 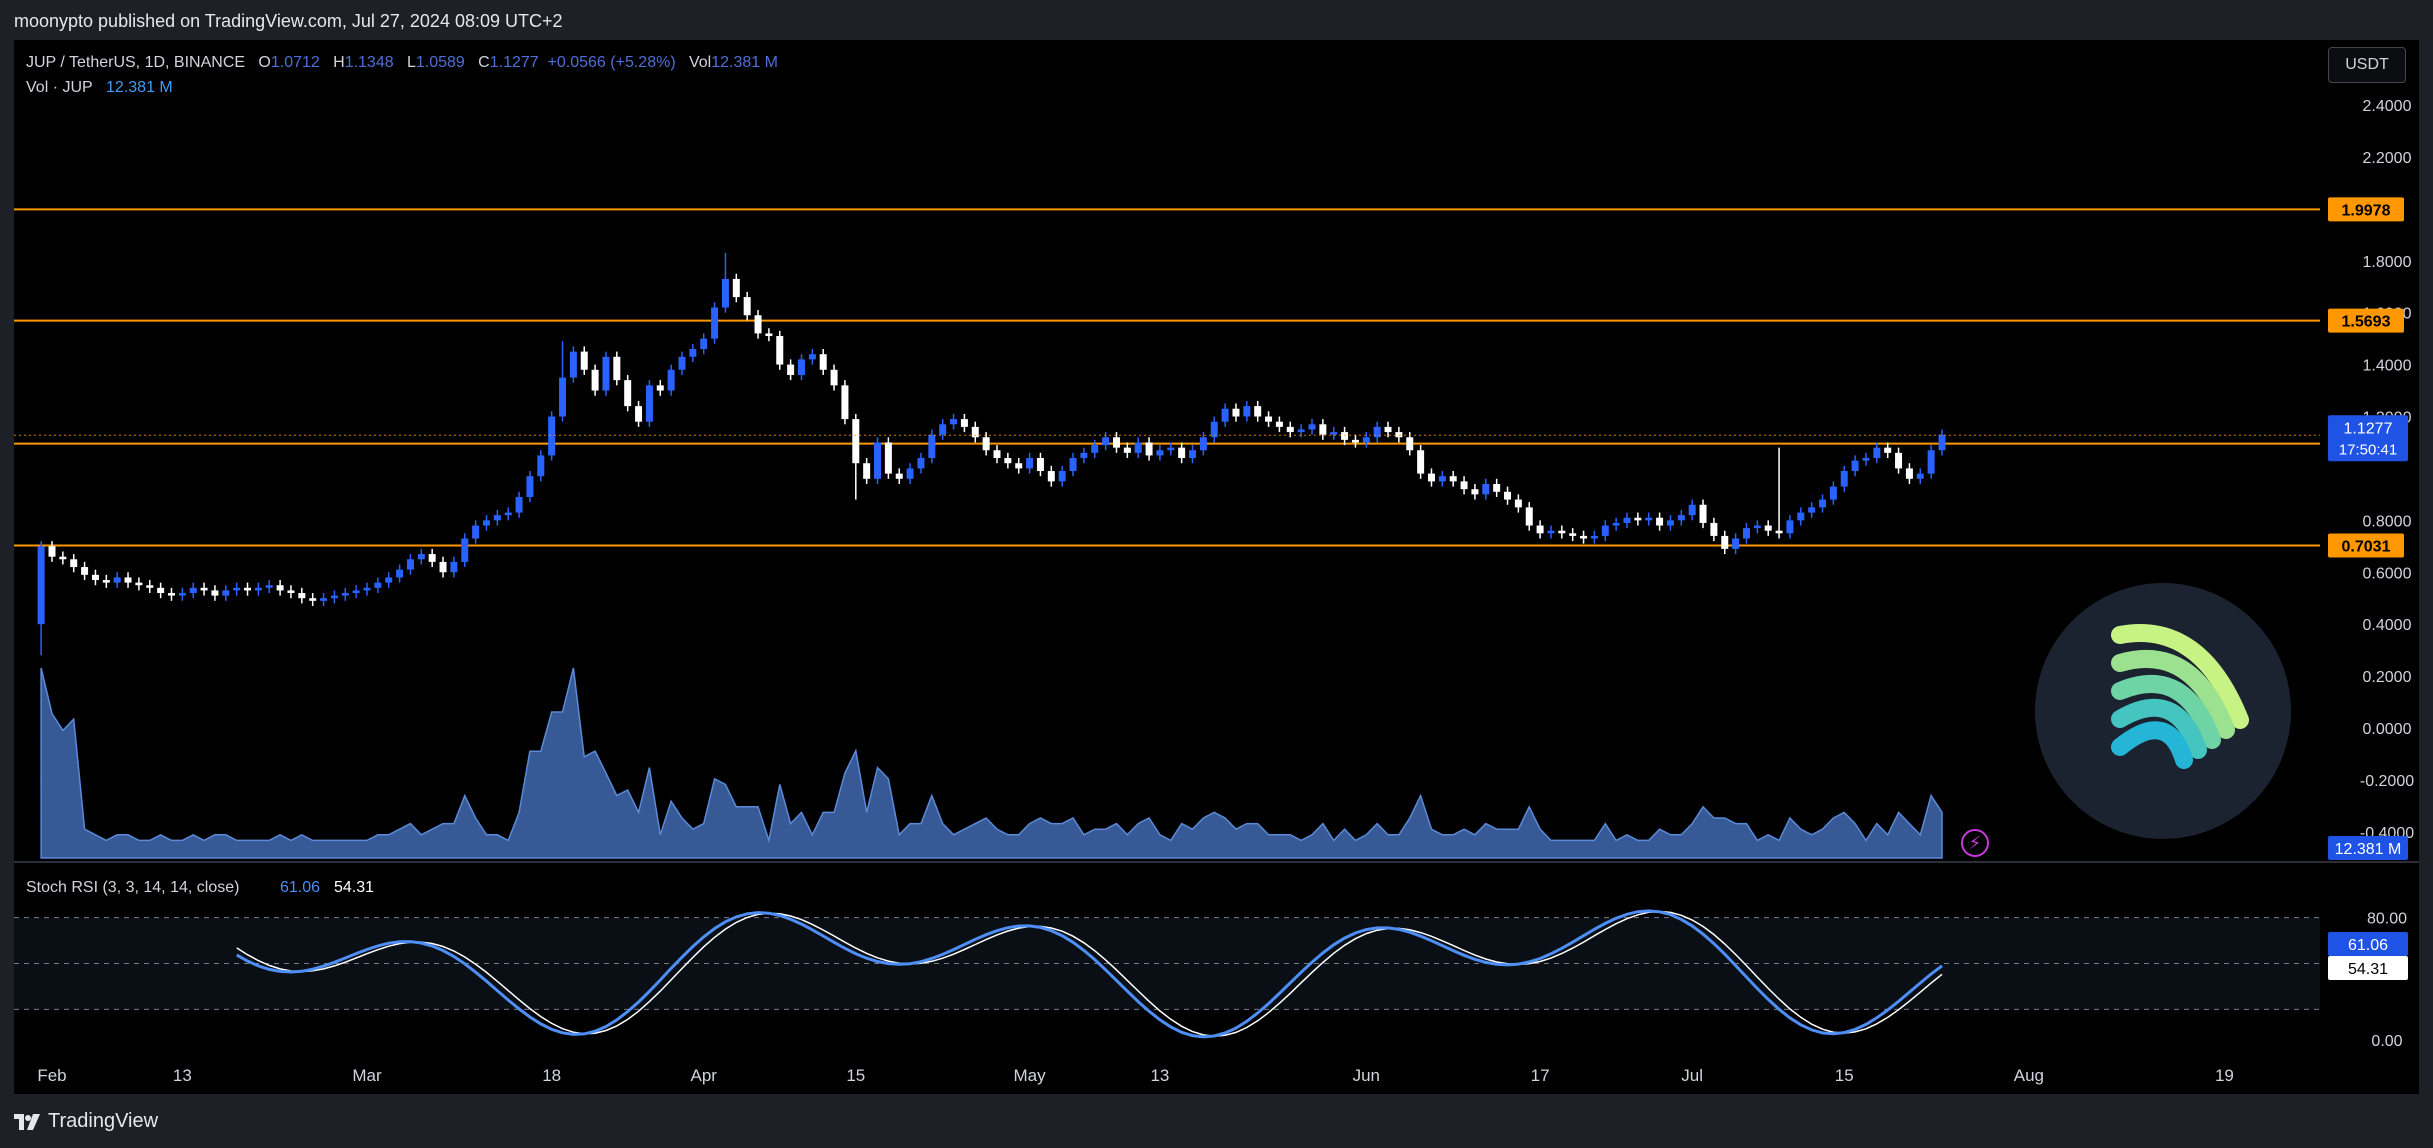 What do you see at coordinates (2367, 65) in the screenshot?
I see `currency-button: USDT` at bounding box center [2367, 65].